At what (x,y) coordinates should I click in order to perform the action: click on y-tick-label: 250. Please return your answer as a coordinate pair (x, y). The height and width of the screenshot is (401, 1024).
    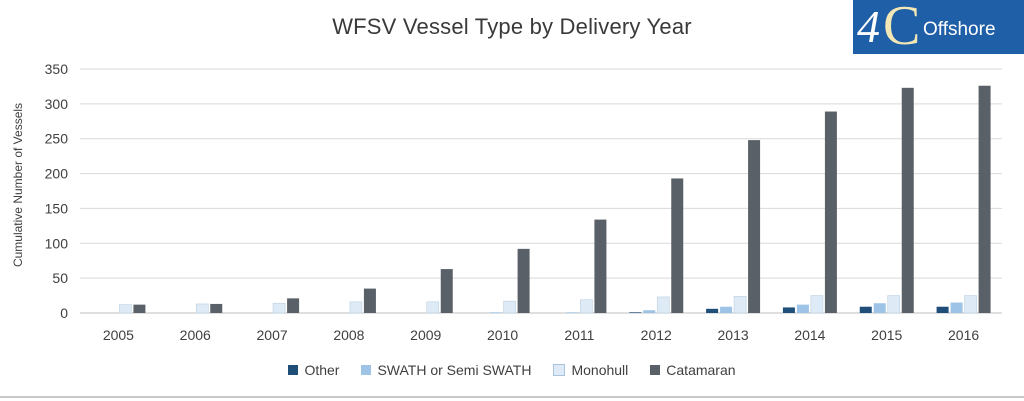
    Looking at the image, I should click on (57, 139).